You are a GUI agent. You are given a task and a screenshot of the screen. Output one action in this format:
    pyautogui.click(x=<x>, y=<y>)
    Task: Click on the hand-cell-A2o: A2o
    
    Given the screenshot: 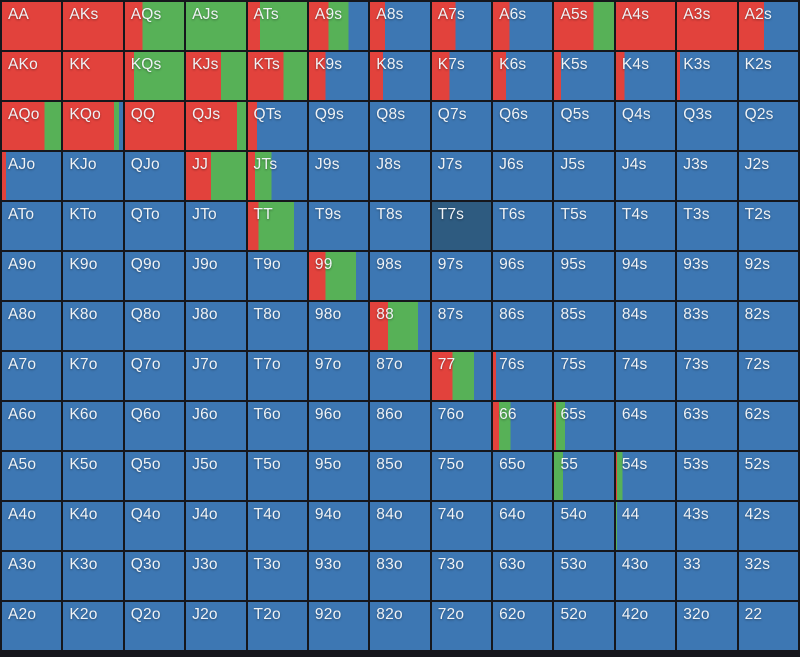 What is the action you would take?
    pyautogui.click(x=32, y=626)
    